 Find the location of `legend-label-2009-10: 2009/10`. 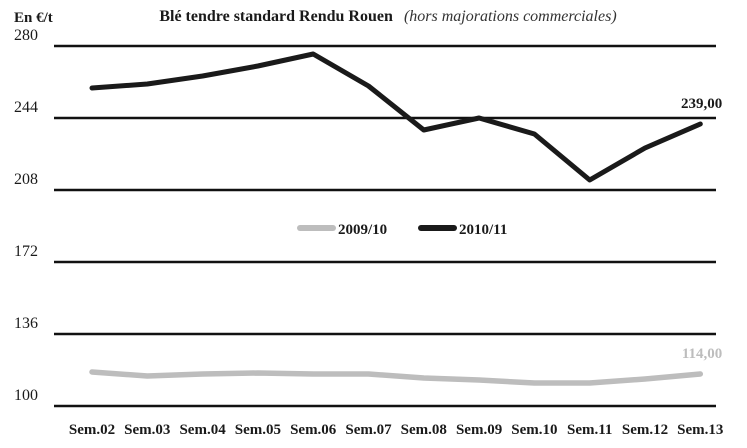

legend-label-2009-10: 2009/10 is located at coordinates (362, 230).